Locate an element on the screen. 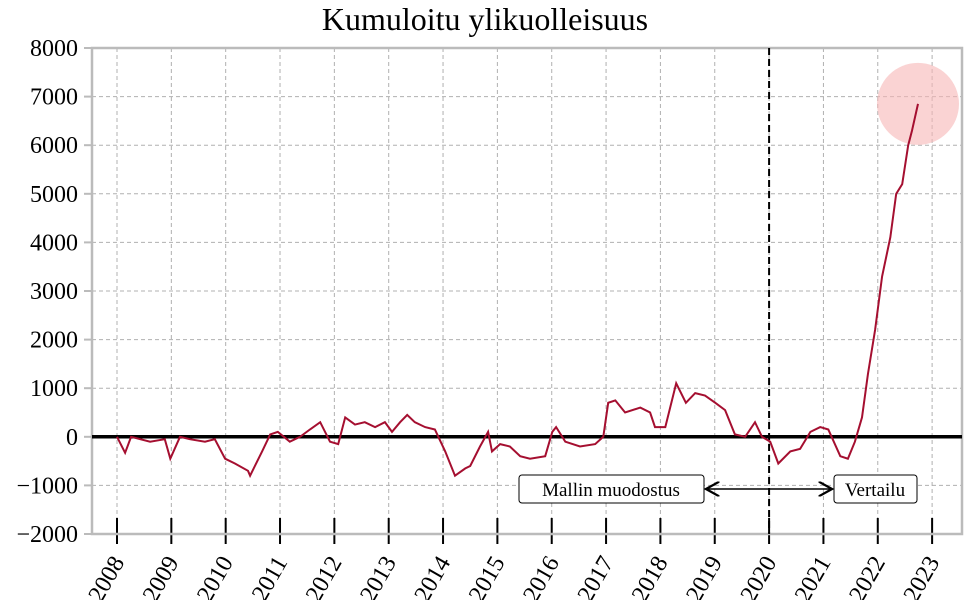  x-tick-label: 2022 is located at coordinates (867, 576).